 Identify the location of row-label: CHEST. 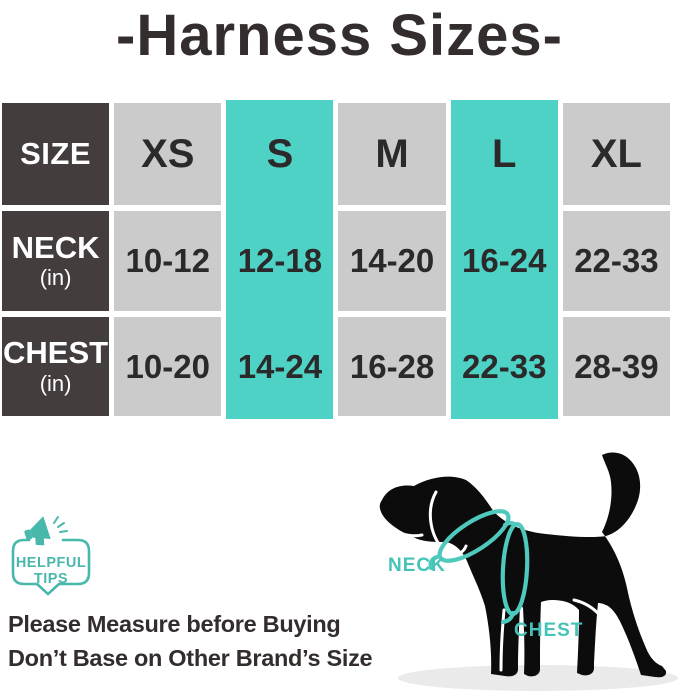
(56, 353).